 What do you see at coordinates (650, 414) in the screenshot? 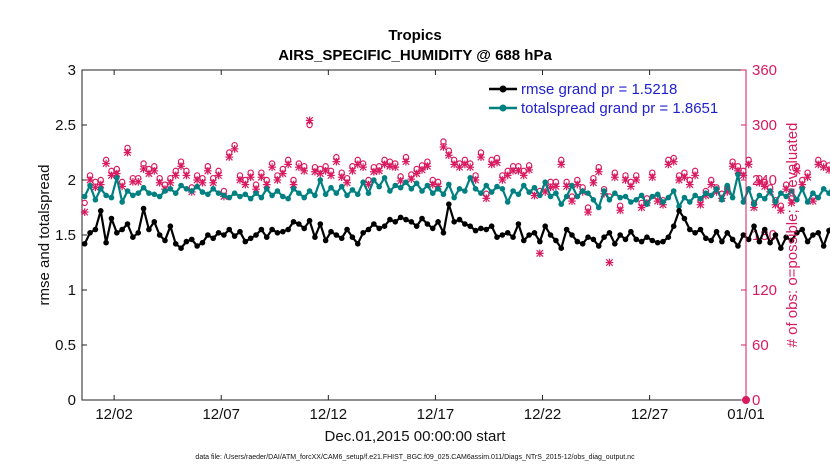
I see `x-tick-label: 12/27` at bounding box center [650, 414].